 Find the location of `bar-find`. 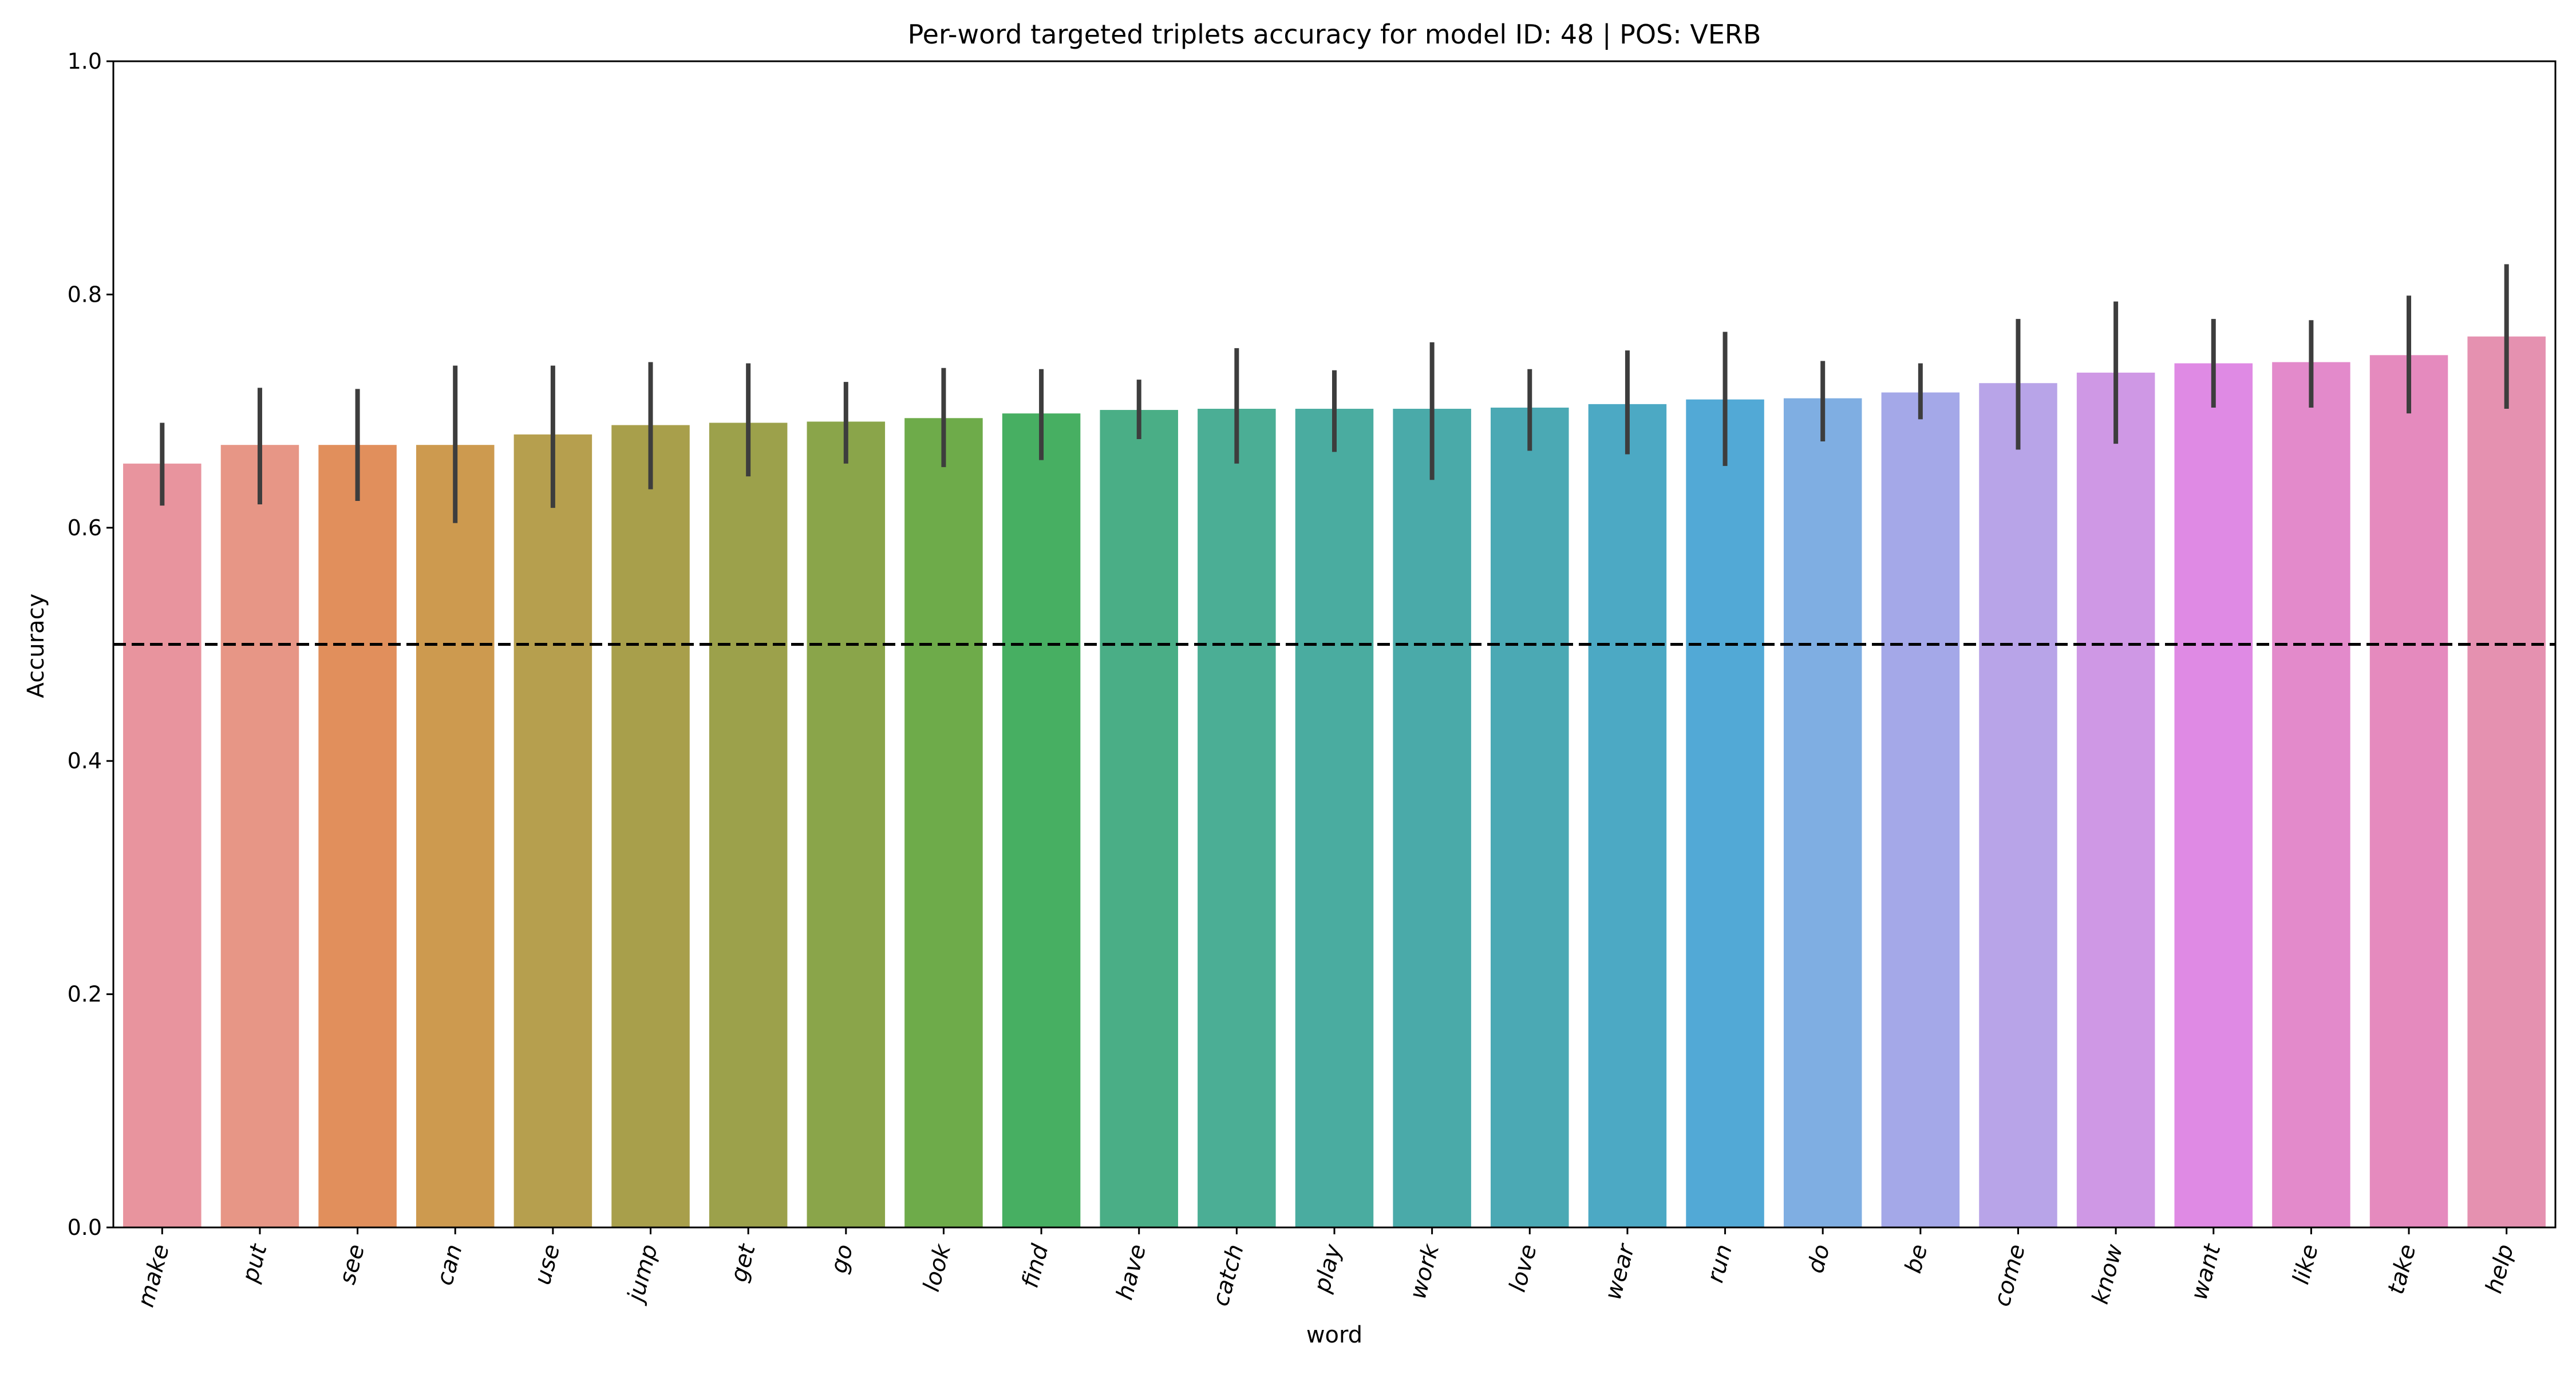

bar-find is located at coordinates (1041, 820).